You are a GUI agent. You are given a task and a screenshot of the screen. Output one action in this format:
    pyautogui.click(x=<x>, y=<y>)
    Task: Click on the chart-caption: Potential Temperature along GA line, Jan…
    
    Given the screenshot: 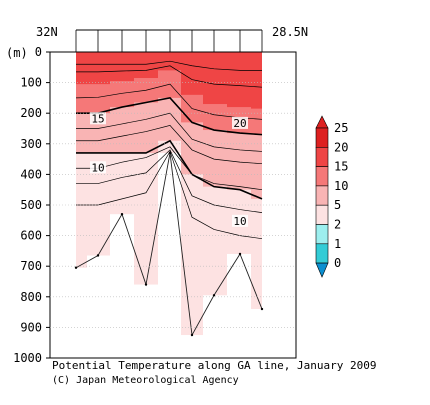 What is the action you would take?
    pyautogui.click(x=214, y=365)
    